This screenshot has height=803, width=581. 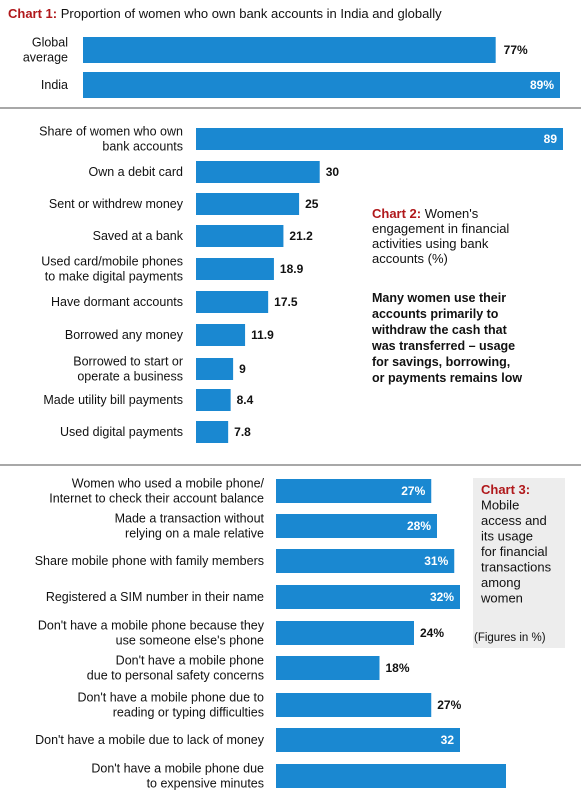 I want to click on chart-3-value-label: 18%, so click(x=398, y=668).